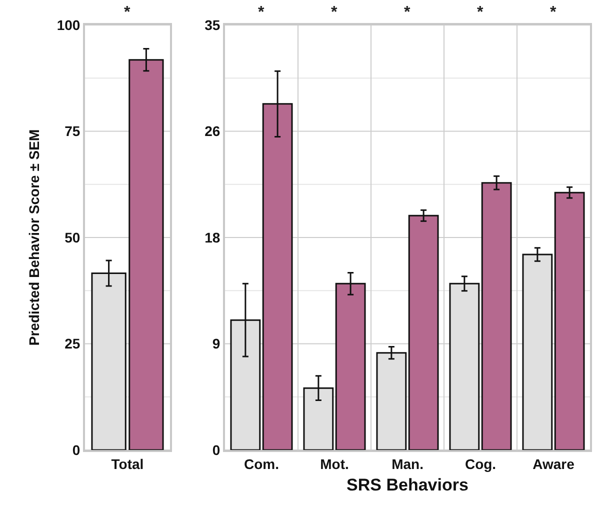  What do you see at coordinates (334, 464) in the screenshot?
I see `x-tick-label: Mot.` at bounding box center [334, 464].